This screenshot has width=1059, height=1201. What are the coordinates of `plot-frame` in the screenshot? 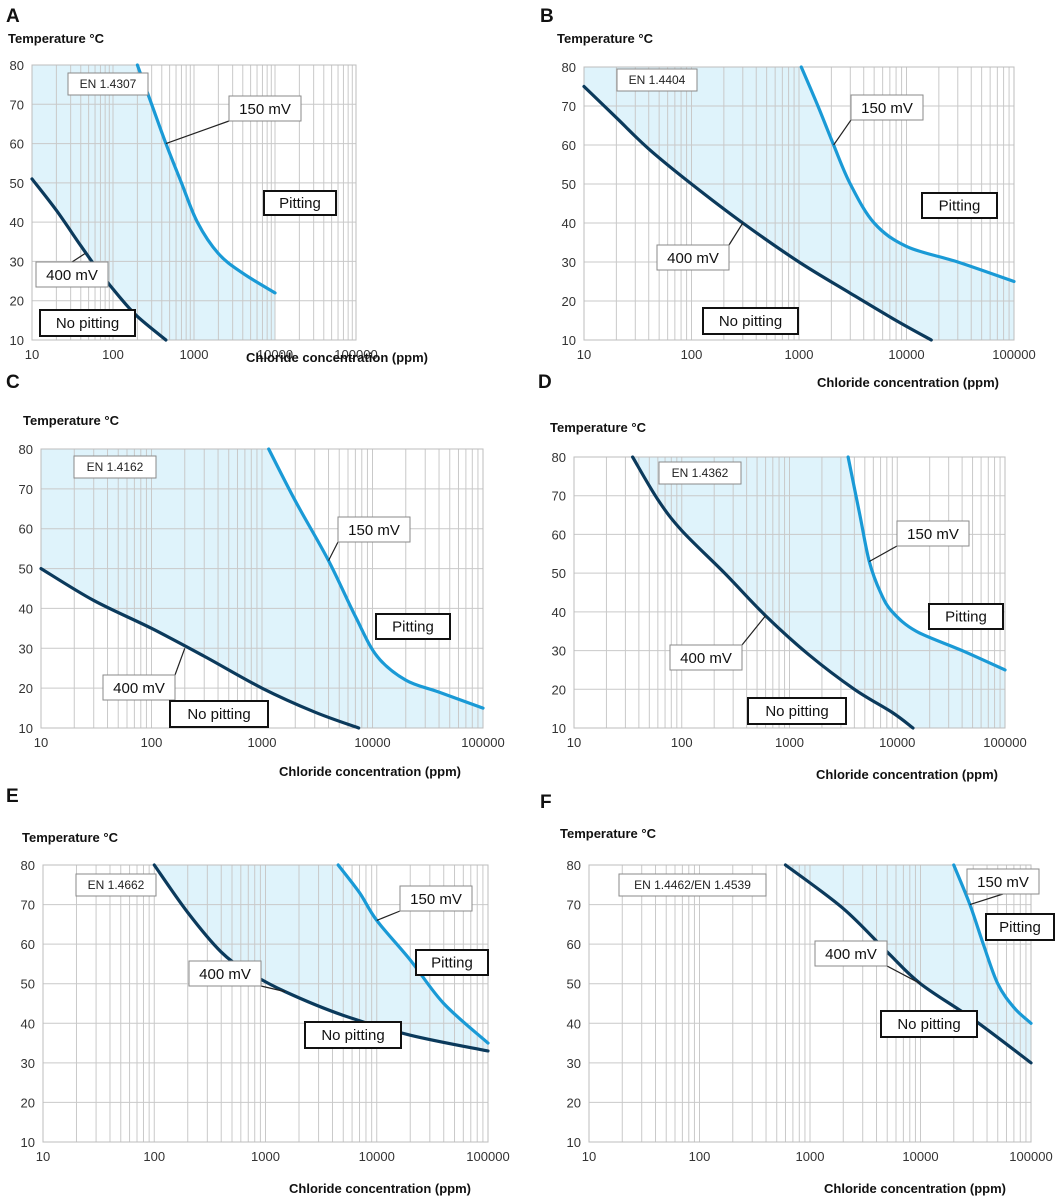 It's located at (810, 1003).